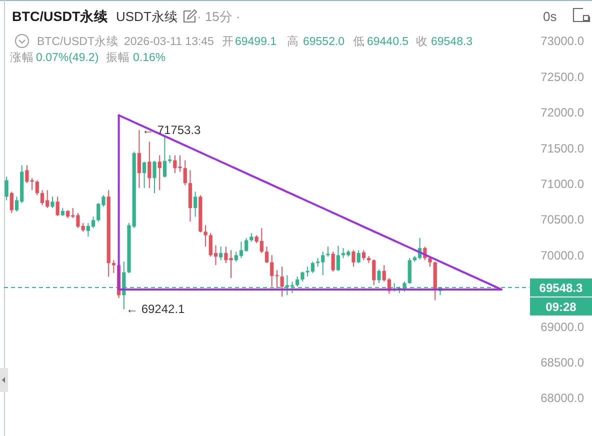  Describe the element at coordinates (67, 58) in the screenshot. I see `annotation: 0.07%(49.2)` at that location.